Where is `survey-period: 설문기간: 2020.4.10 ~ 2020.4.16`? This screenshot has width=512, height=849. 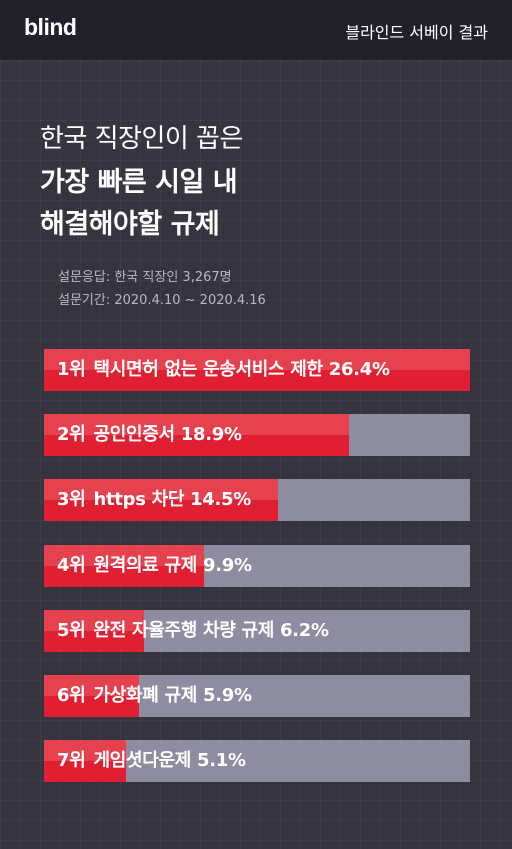
survey-period: 설문기간: 2020.4.10 ~ 2020.4.16 is located at coordinates (162, 300).